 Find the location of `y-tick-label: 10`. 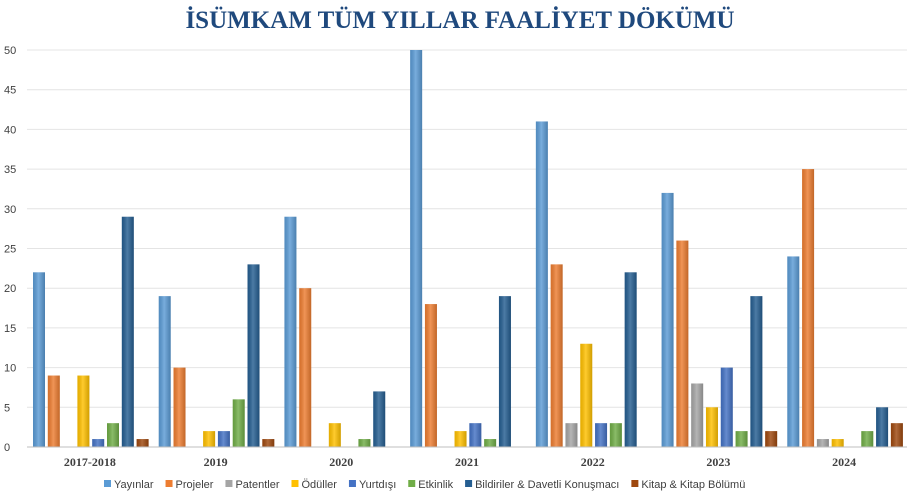

y-tick-label: 10 is located at coordinates (10, 369).